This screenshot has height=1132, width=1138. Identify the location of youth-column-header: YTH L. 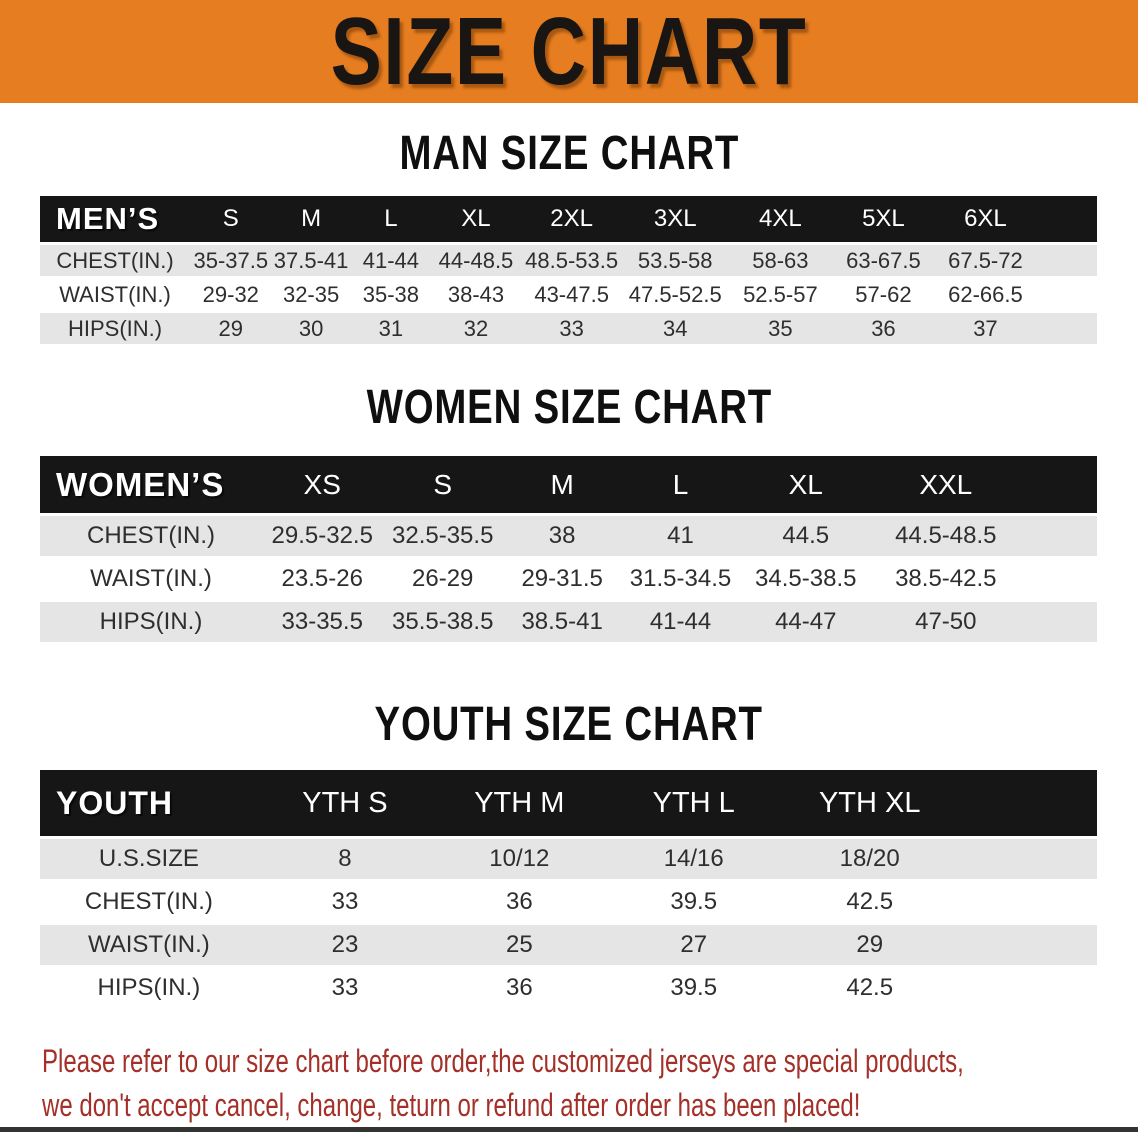
(693, 803).